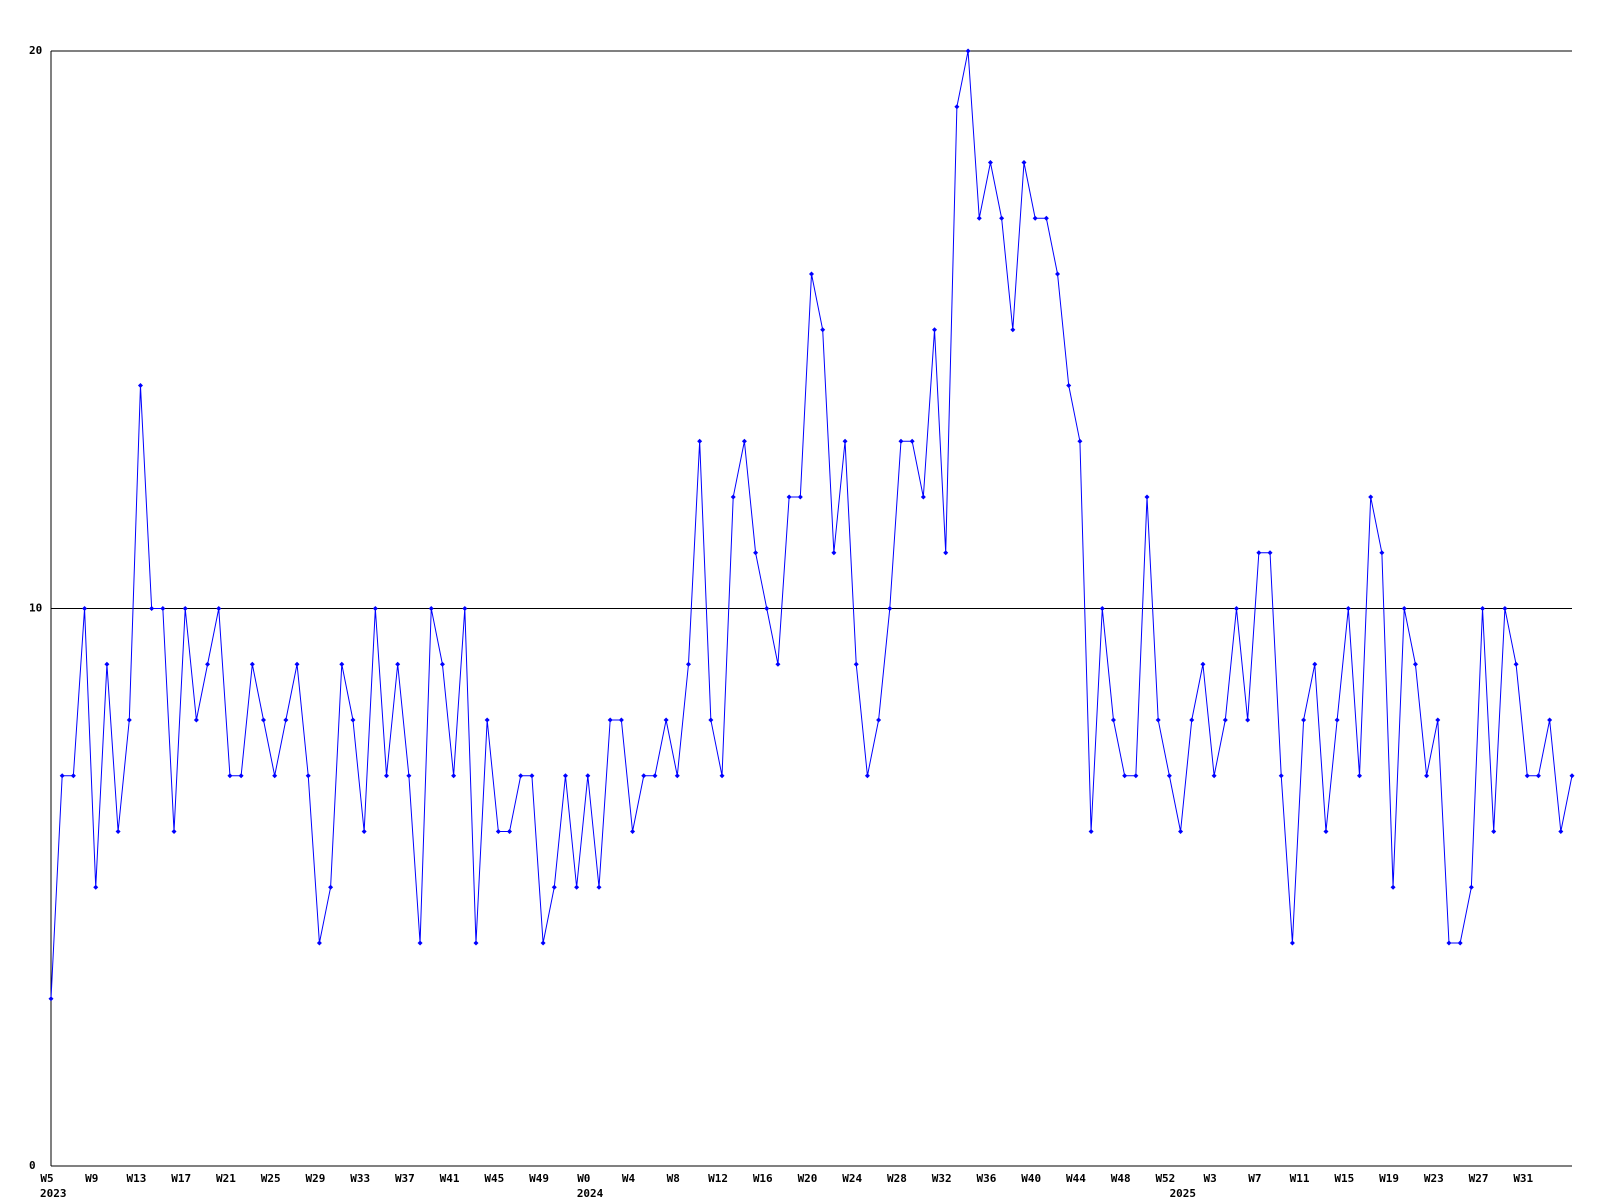  What do you see at coordinates (718, 1178) in the screenshot?
I see `x-tick-label: W12` at bounding box center [718, 1178].